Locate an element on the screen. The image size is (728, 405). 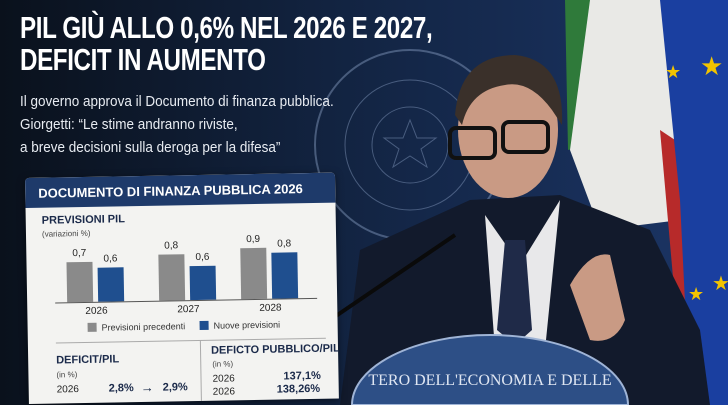
legend-swatch-old is located at coordinates (92, 327).